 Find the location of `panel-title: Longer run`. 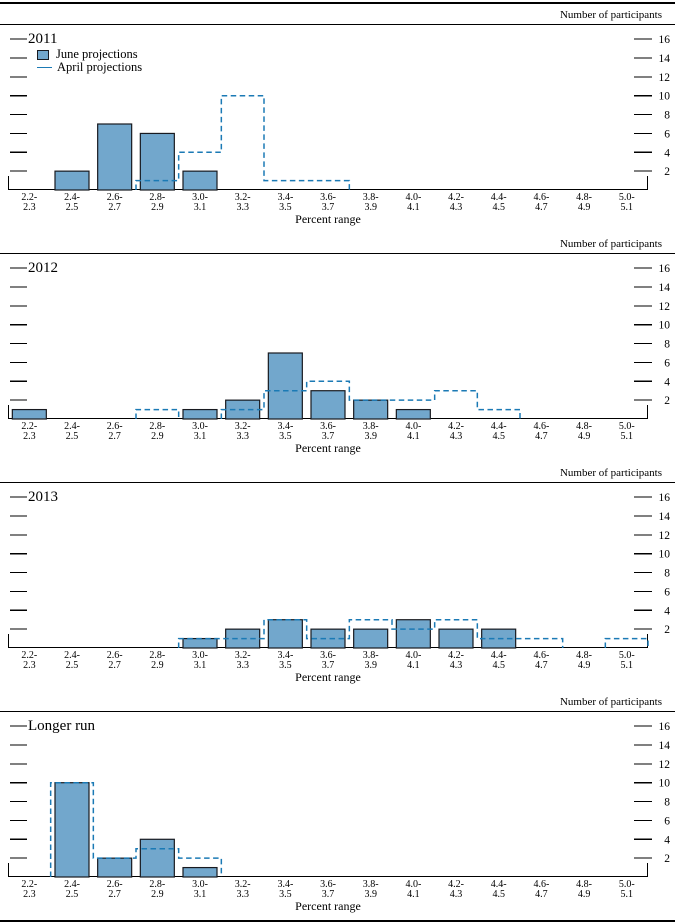

panel-title: Longer run is located at coordinates (62, 726).